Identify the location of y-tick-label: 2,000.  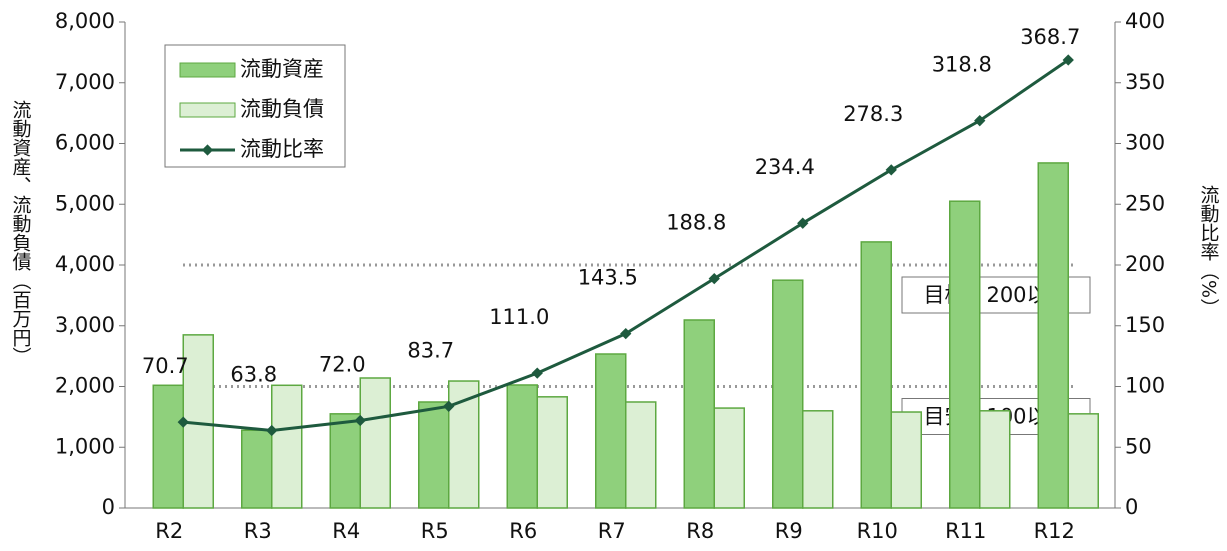
(85, 386).